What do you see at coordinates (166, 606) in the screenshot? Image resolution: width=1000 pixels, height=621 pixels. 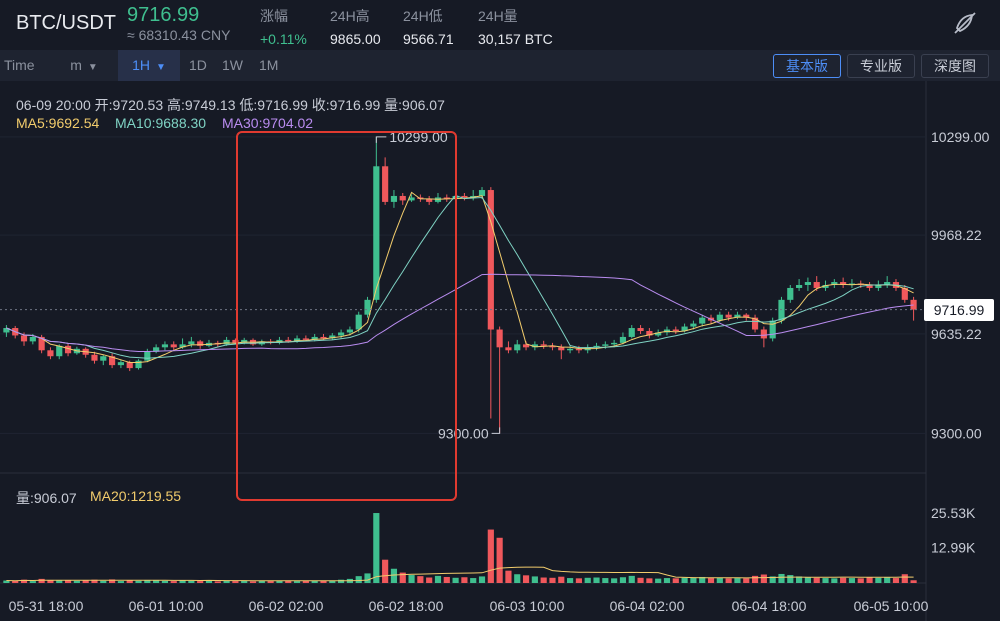 I see `x-tick-label: 06-01 10:00` at bounding box center [166, 606].